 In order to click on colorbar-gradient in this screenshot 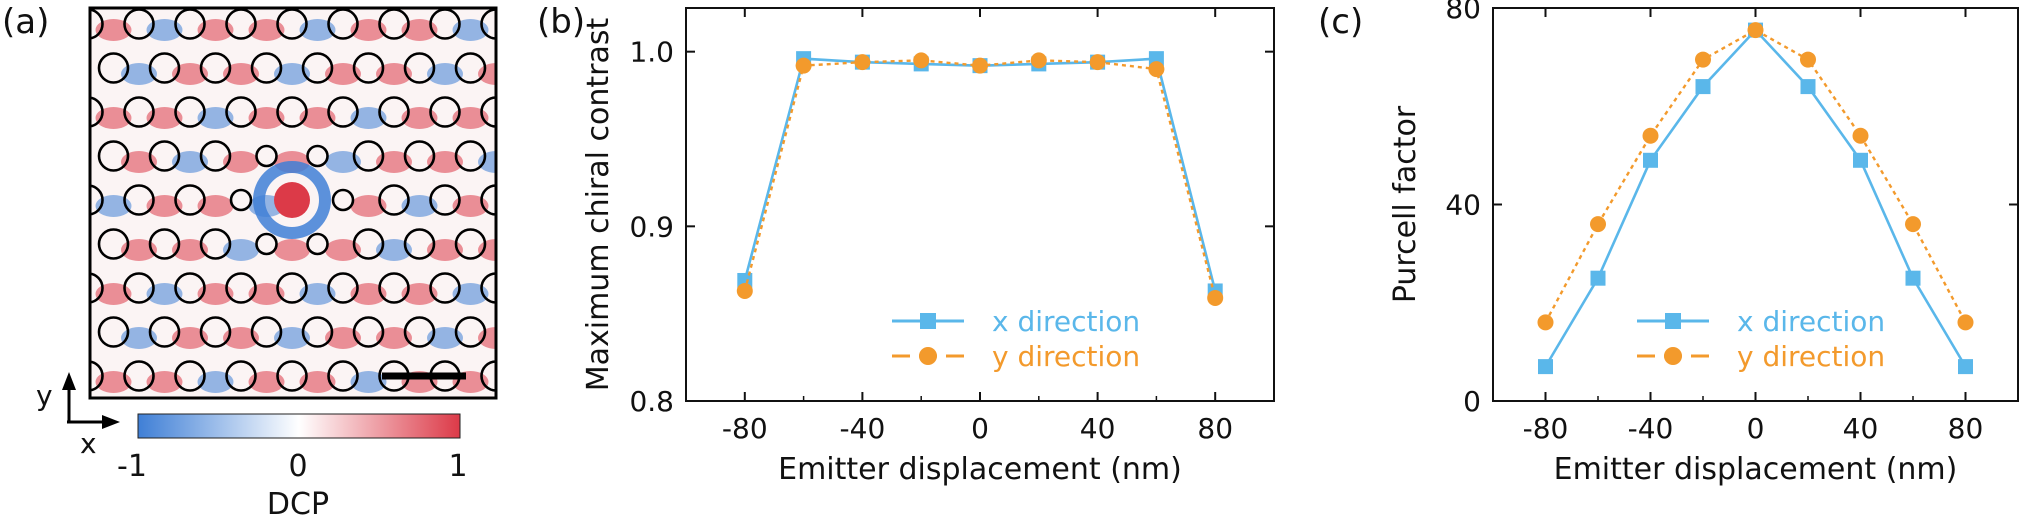, I will do `click(299, 426)`.